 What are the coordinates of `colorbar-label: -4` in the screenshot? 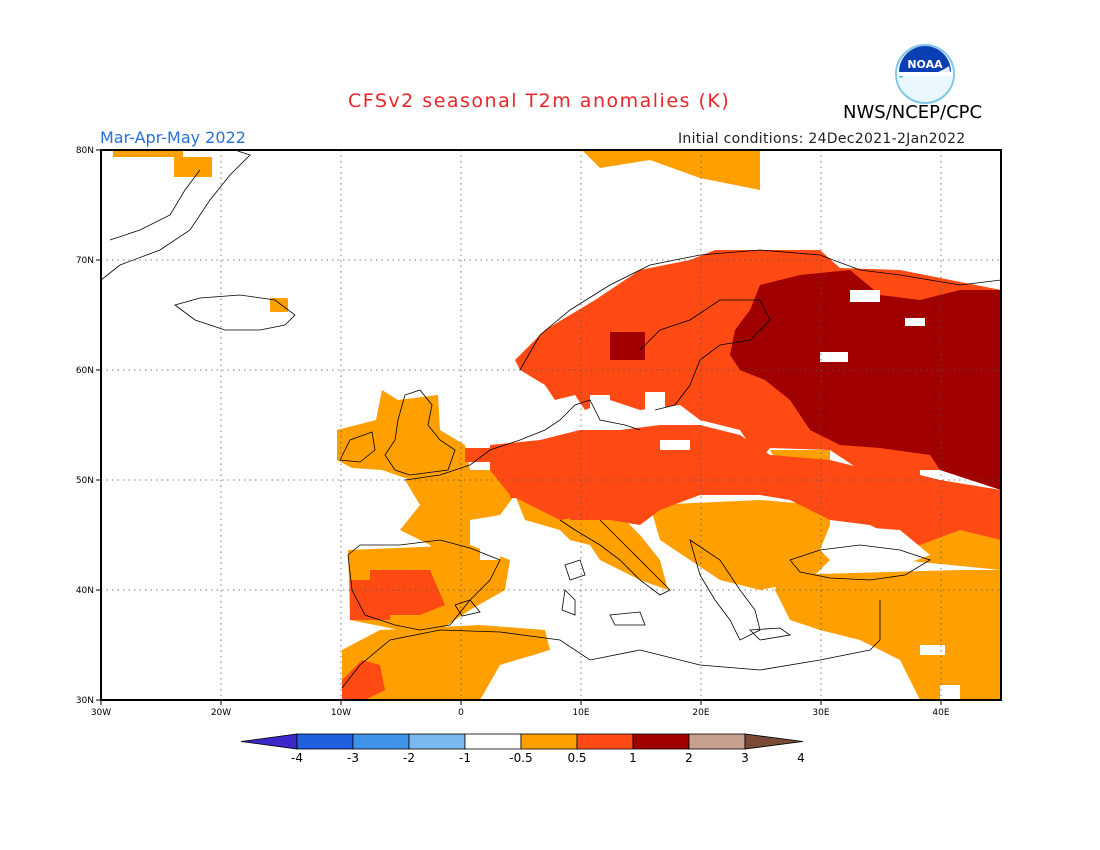 It's located at (297, 758).